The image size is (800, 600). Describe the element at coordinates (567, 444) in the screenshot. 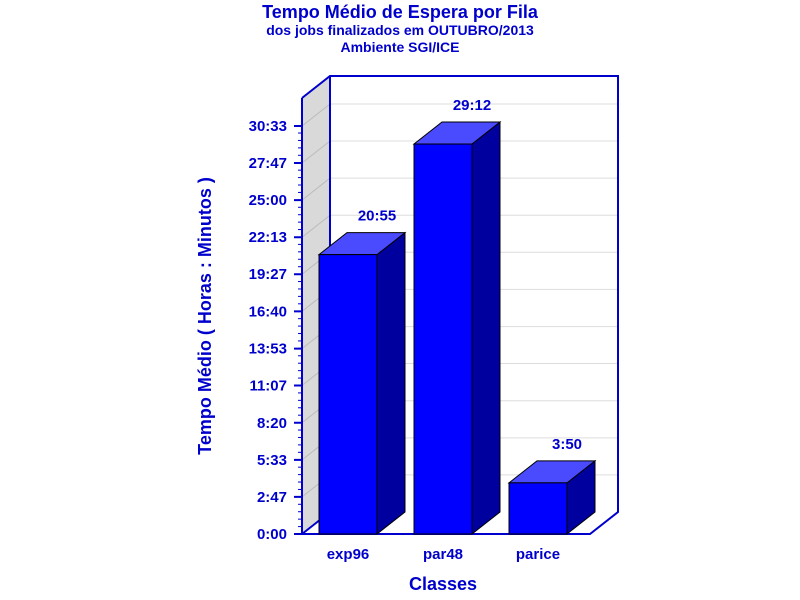

I see `data-label-parice: 3:50` at that location.